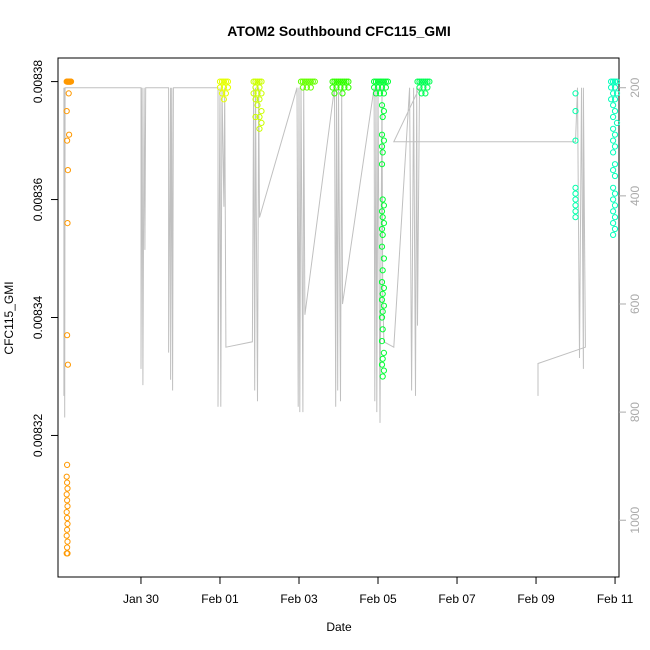  What do you see at coordinates (339, 31) in the screenshot?
I see `chart-title: ATOM2 Southbound CFC115_GMI` at bounding box center [339, 31].